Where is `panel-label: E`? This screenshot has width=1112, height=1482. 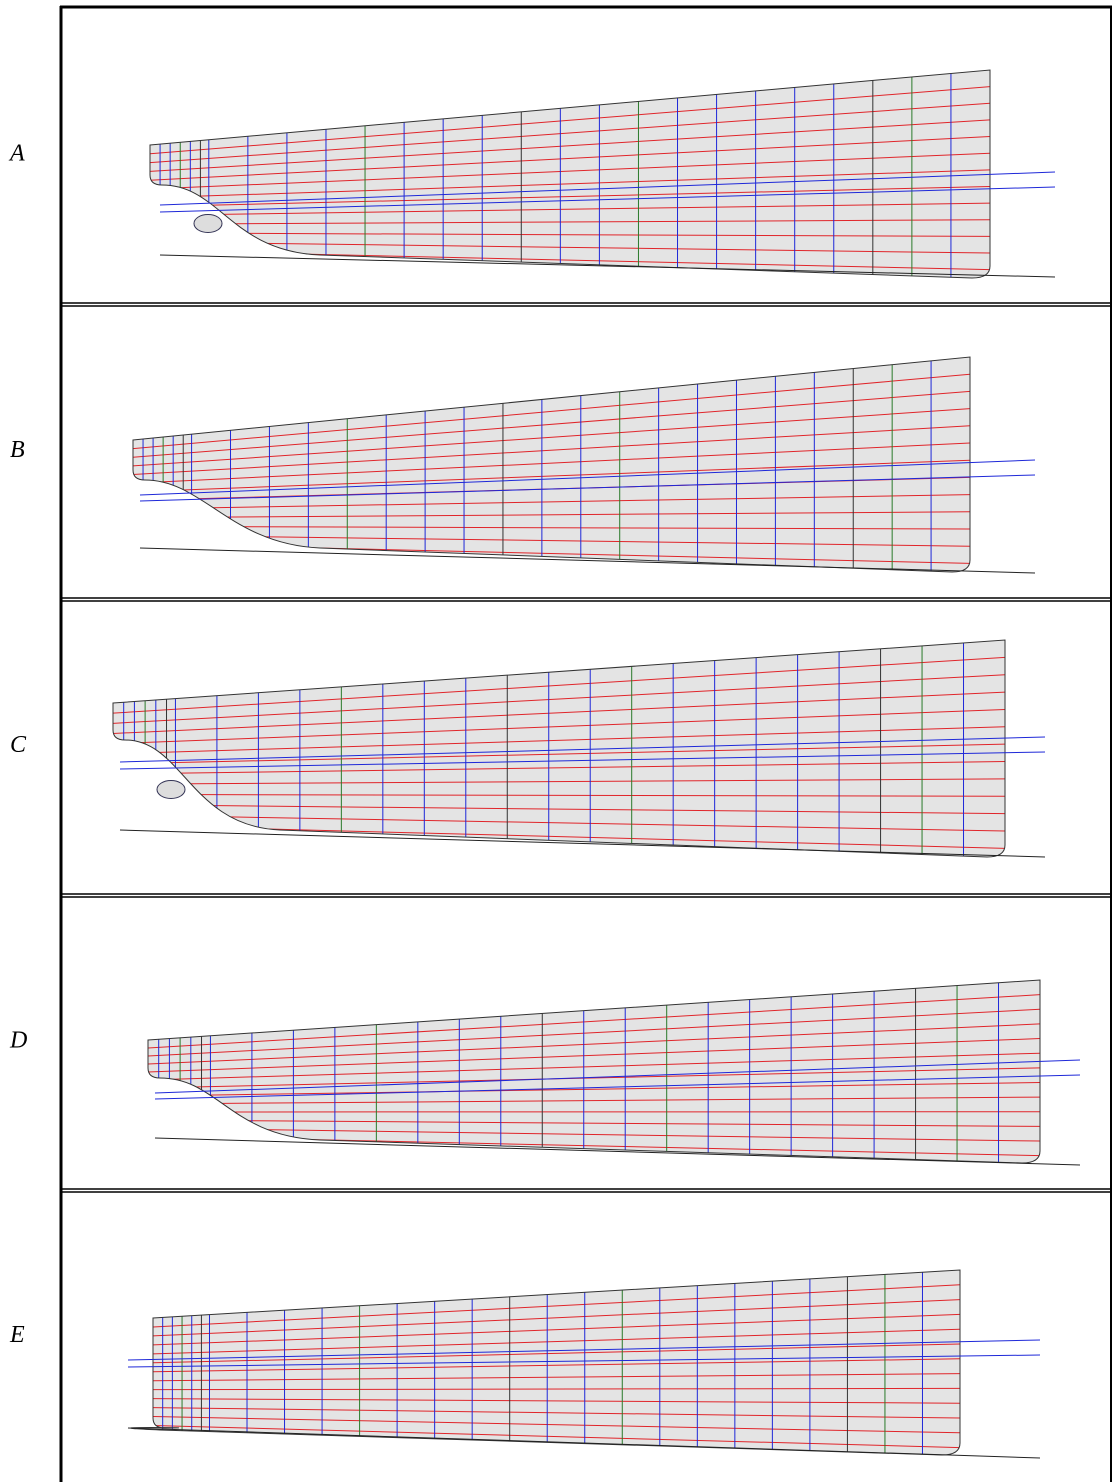
panel-label: E is located at coordinates (17, 1335).